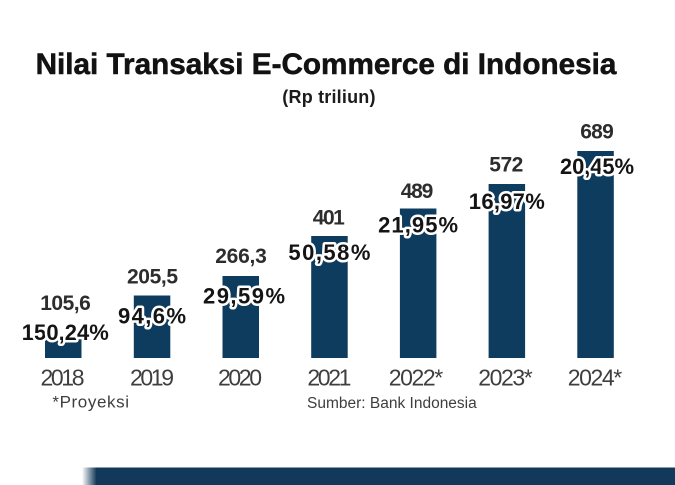 This screenshot has height=485, width=675. What do you see at coordinates (329, 252) in the screenshot?
I see `svg-text: 50,58%` at bounding box center [329, 252].